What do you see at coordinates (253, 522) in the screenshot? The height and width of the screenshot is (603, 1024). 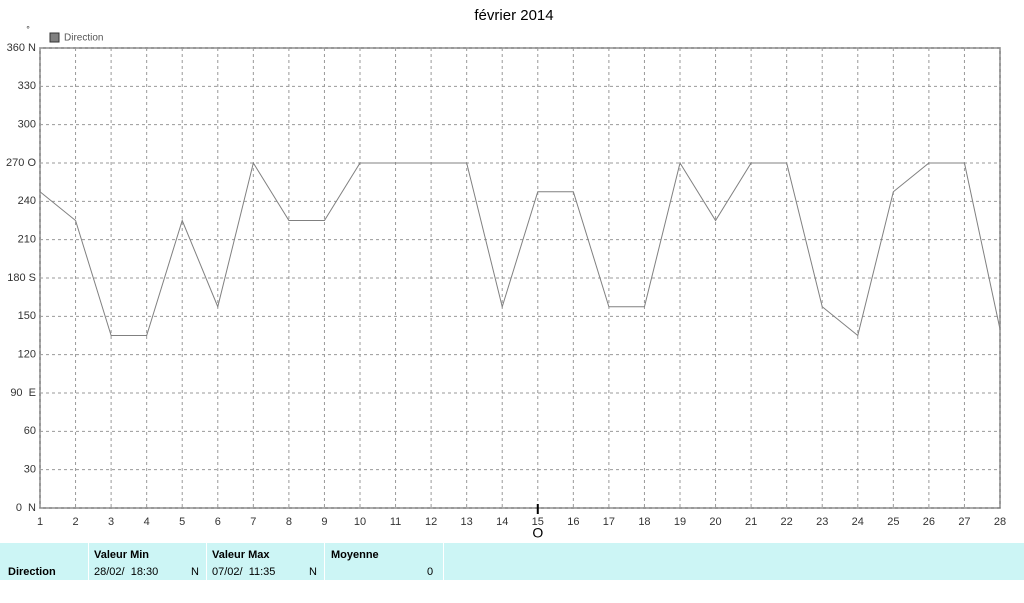 I see `x-tick-label: 7` at bounding box center [253, 522].